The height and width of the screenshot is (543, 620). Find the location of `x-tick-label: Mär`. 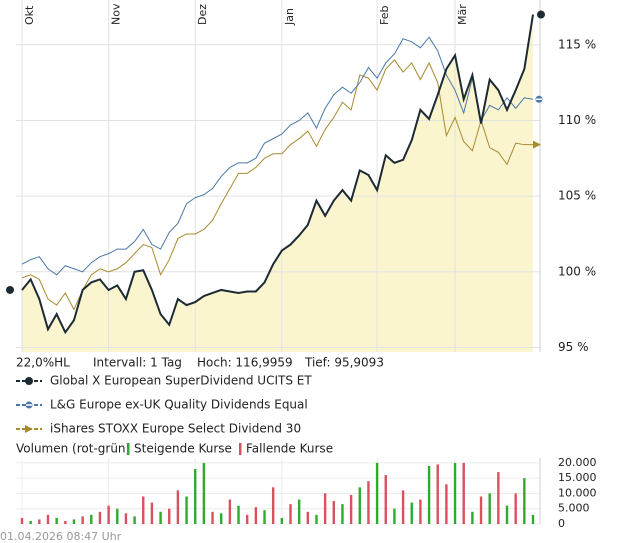

x-tick-label: Mär is located at coordinates (462, 14).